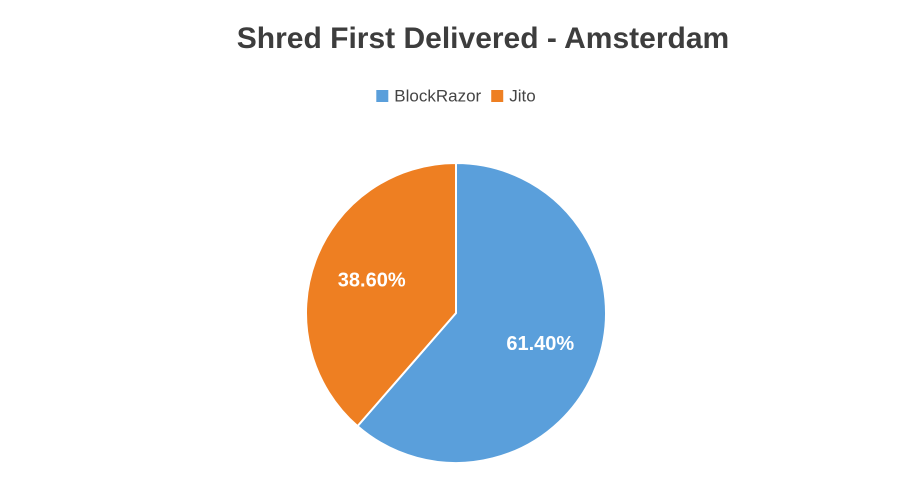 The height and width of the screenshot is (504, 904). What do you see at coordinates (483, 38) in the screenshot?
I see `chart-title: Shred First Delivered - Amsterdam` at bounding box center [483, 38].